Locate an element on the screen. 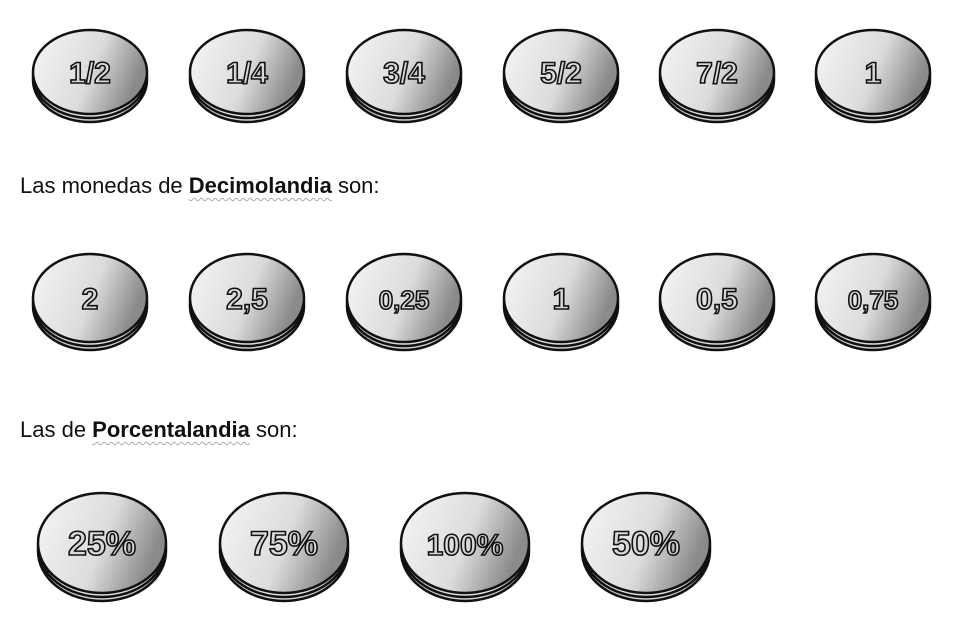  coin: 7/2 is located at coordinates (717, 76).